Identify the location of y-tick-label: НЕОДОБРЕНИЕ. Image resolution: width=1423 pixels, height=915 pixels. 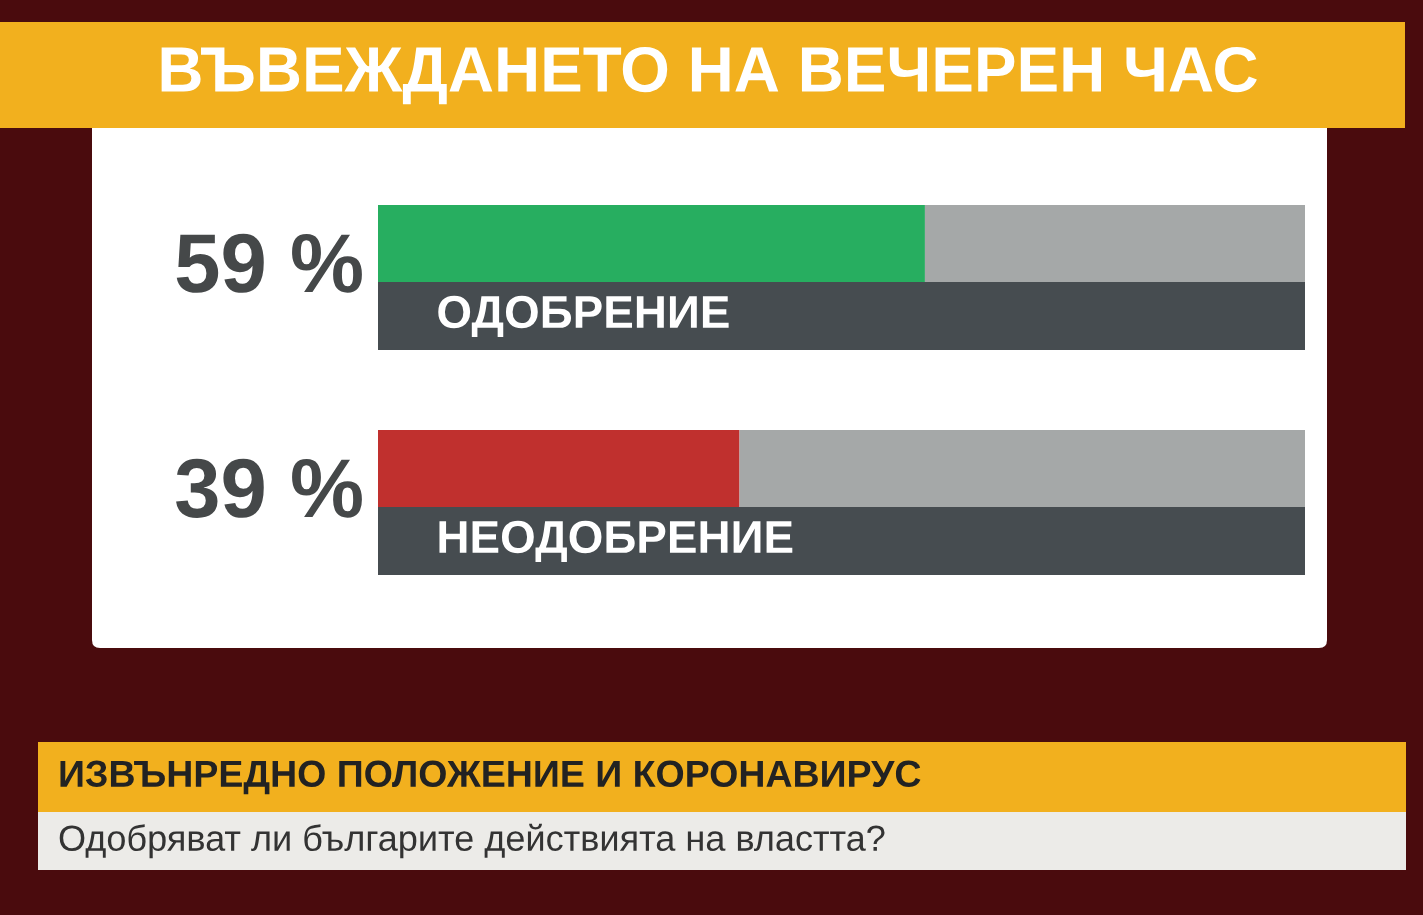
(616, 541).